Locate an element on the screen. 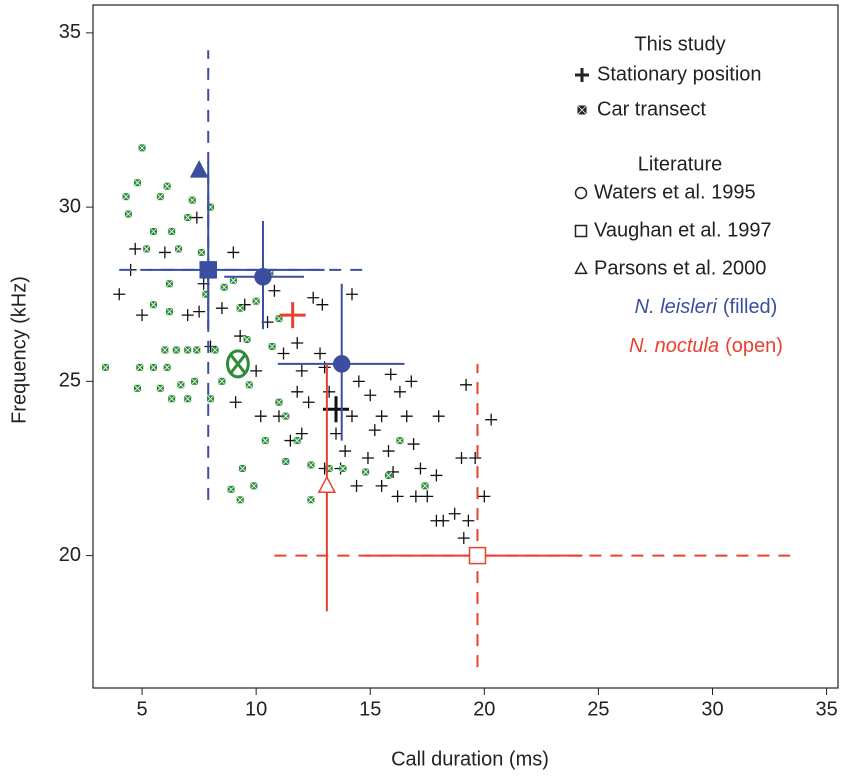 The width and height of the screenshot is (847, 781). y-tick-label: 30 is located at coordinates (70, 206).